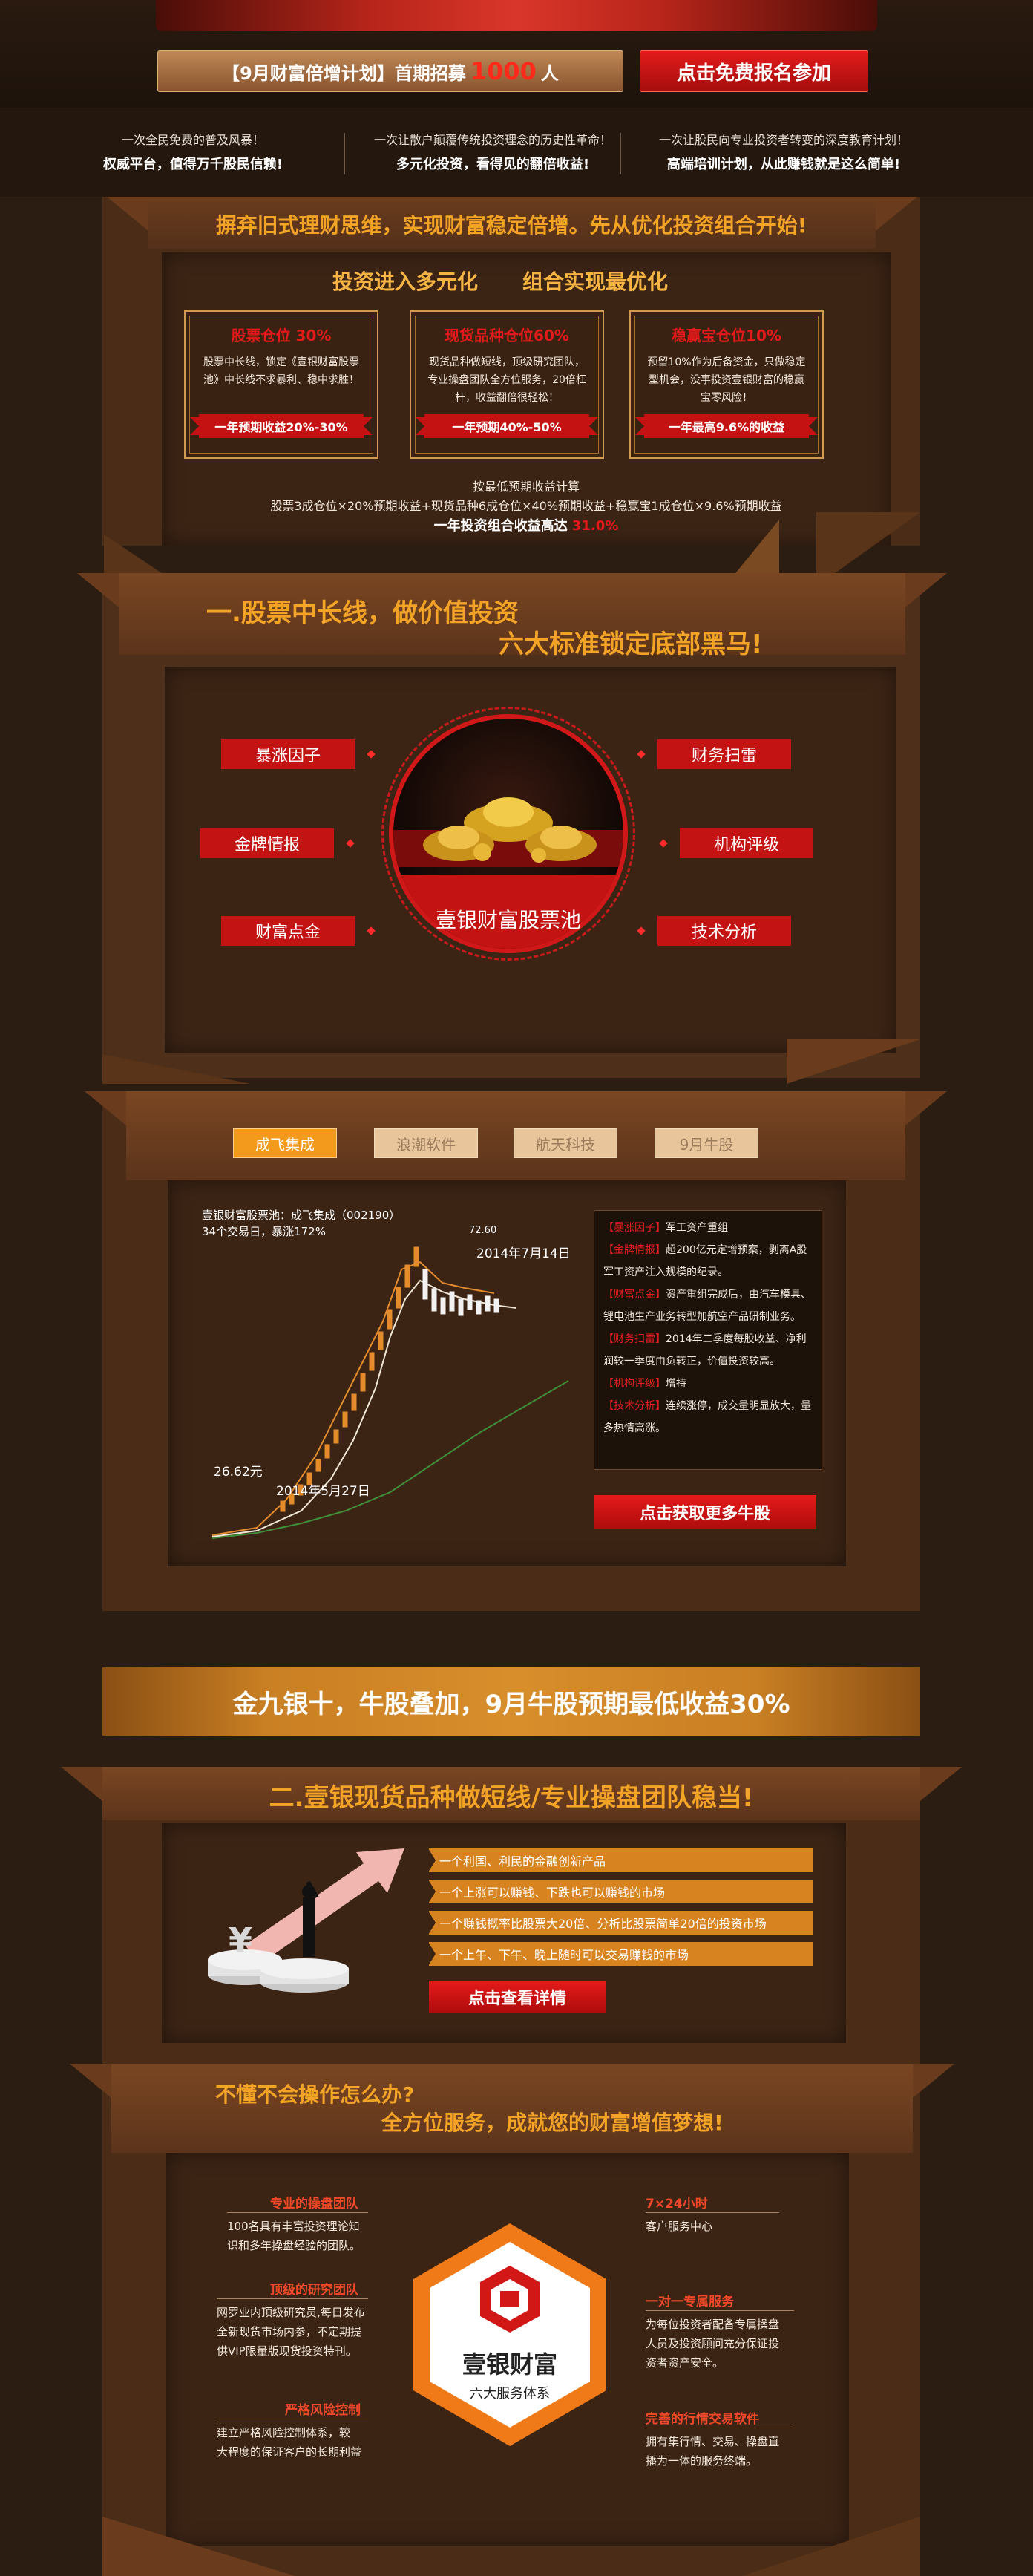 The image size is (1033, 2576). Describe the element at coordinates (620, 1923) in the screenshot. I see `feature-bar: 一个赚钱概率比股票大20倍、分析比股票简单20倍的投资市场` at that location.